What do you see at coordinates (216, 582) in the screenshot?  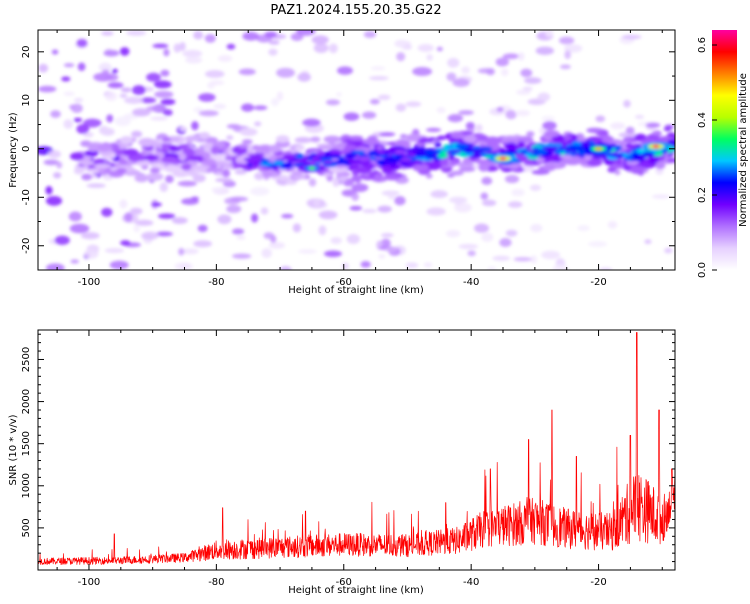 I see `snr-x-tick-label: -80` at bounding box center [216, 582].